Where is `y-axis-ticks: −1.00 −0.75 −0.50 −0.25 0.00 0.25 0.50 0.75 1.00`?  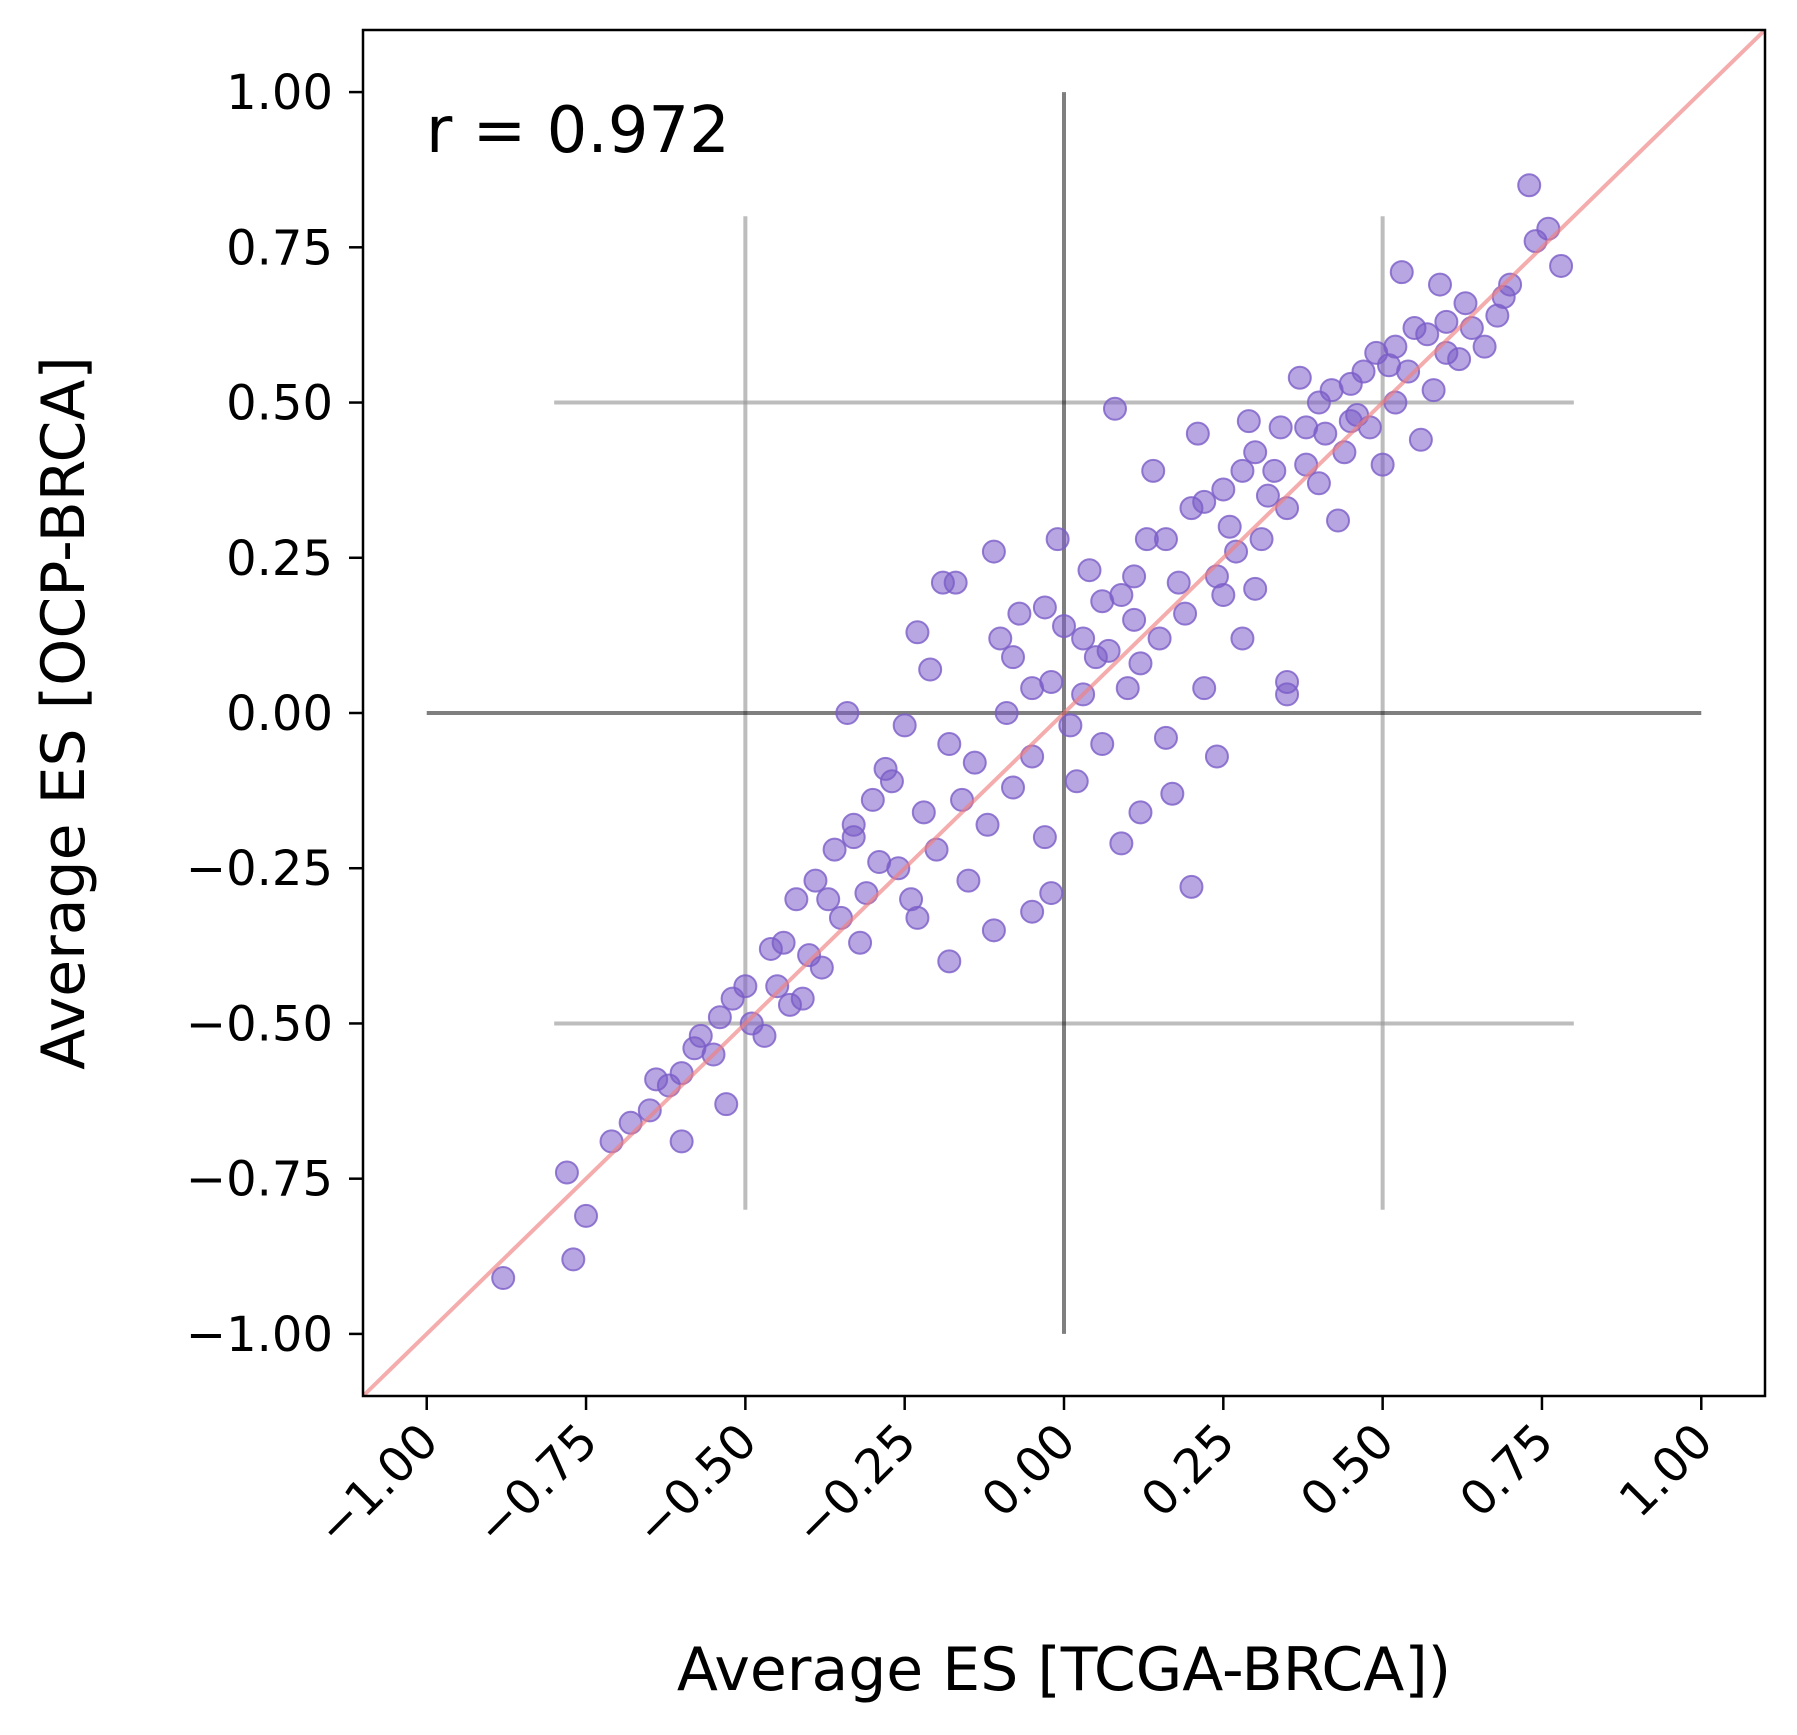 y-axis-ticks: −1.00 −0.75 −0.50 −0.25 0.00 0.25 0.50 0.75 1.00 is located at coordinates (274, 714).